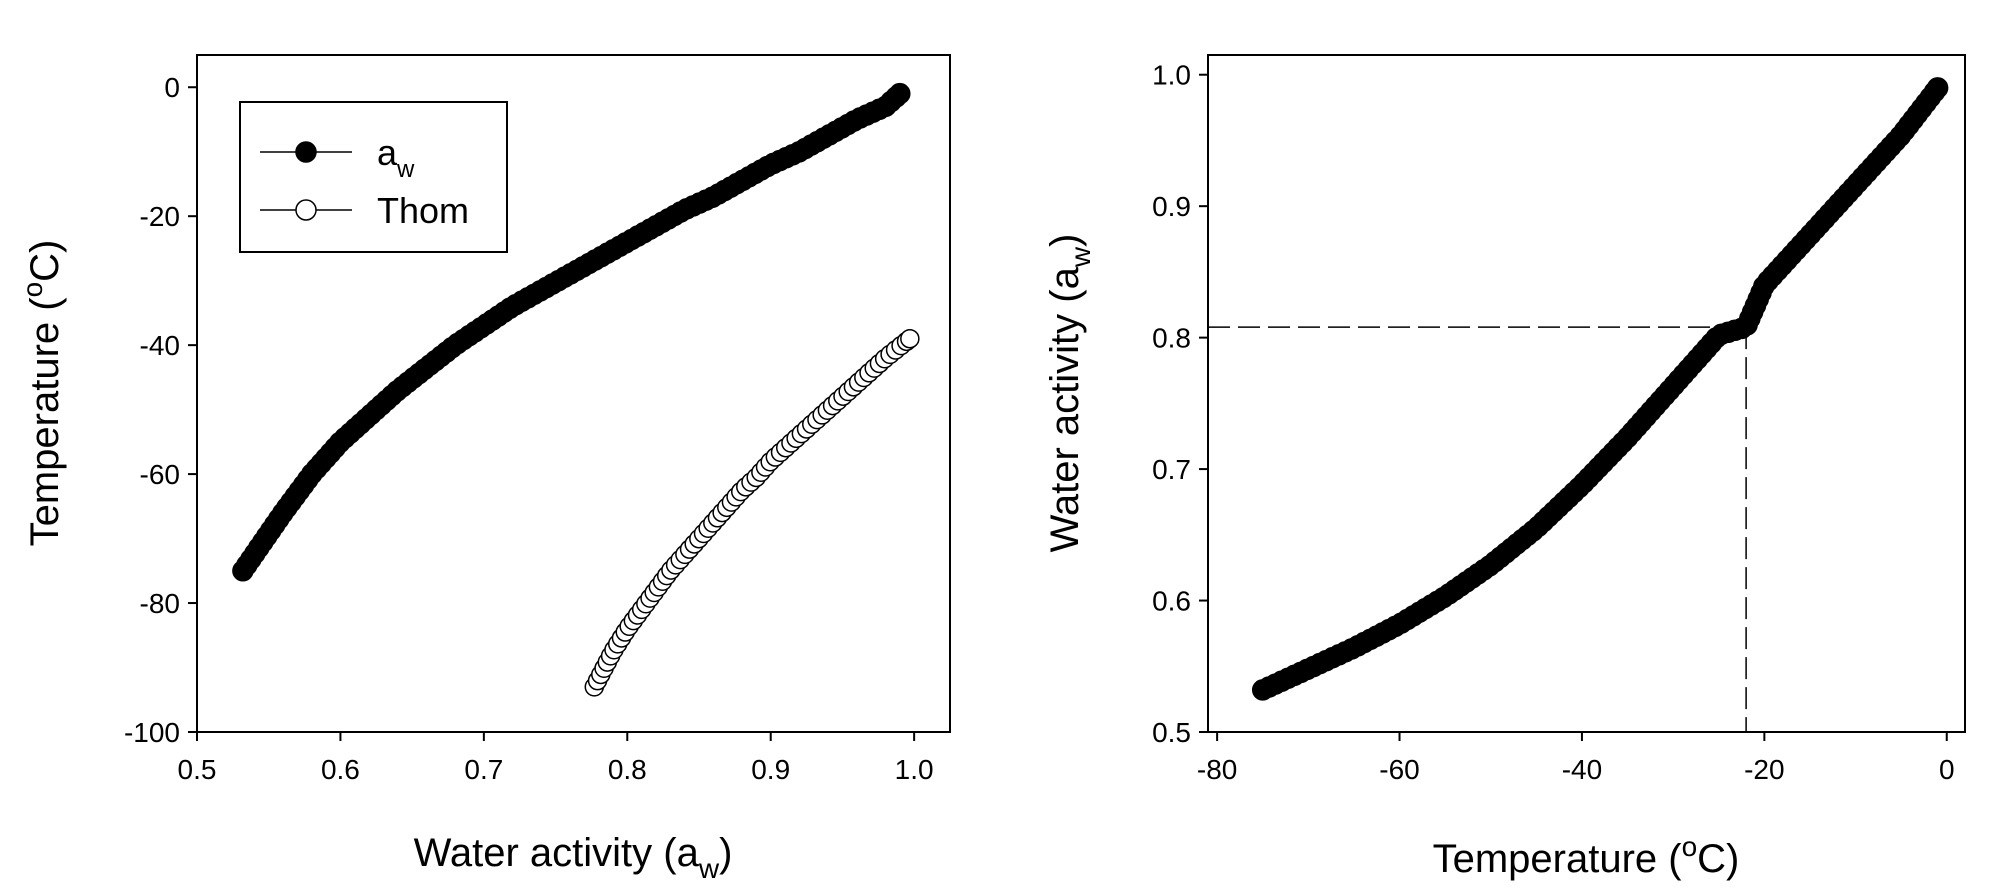 This screenshot has height=896, width=2000. Describe the element at coordinates (914, 769) in the screenshot. I see `left-x-tick-label: 1.0` at that location.